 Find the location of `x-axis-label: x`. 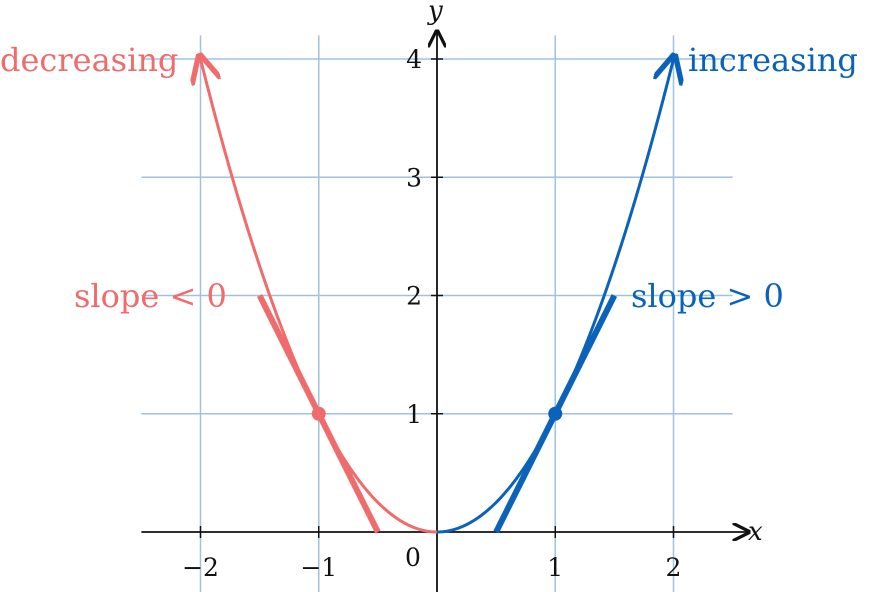

x-axis-label: x is located at coordinates (755, 532).